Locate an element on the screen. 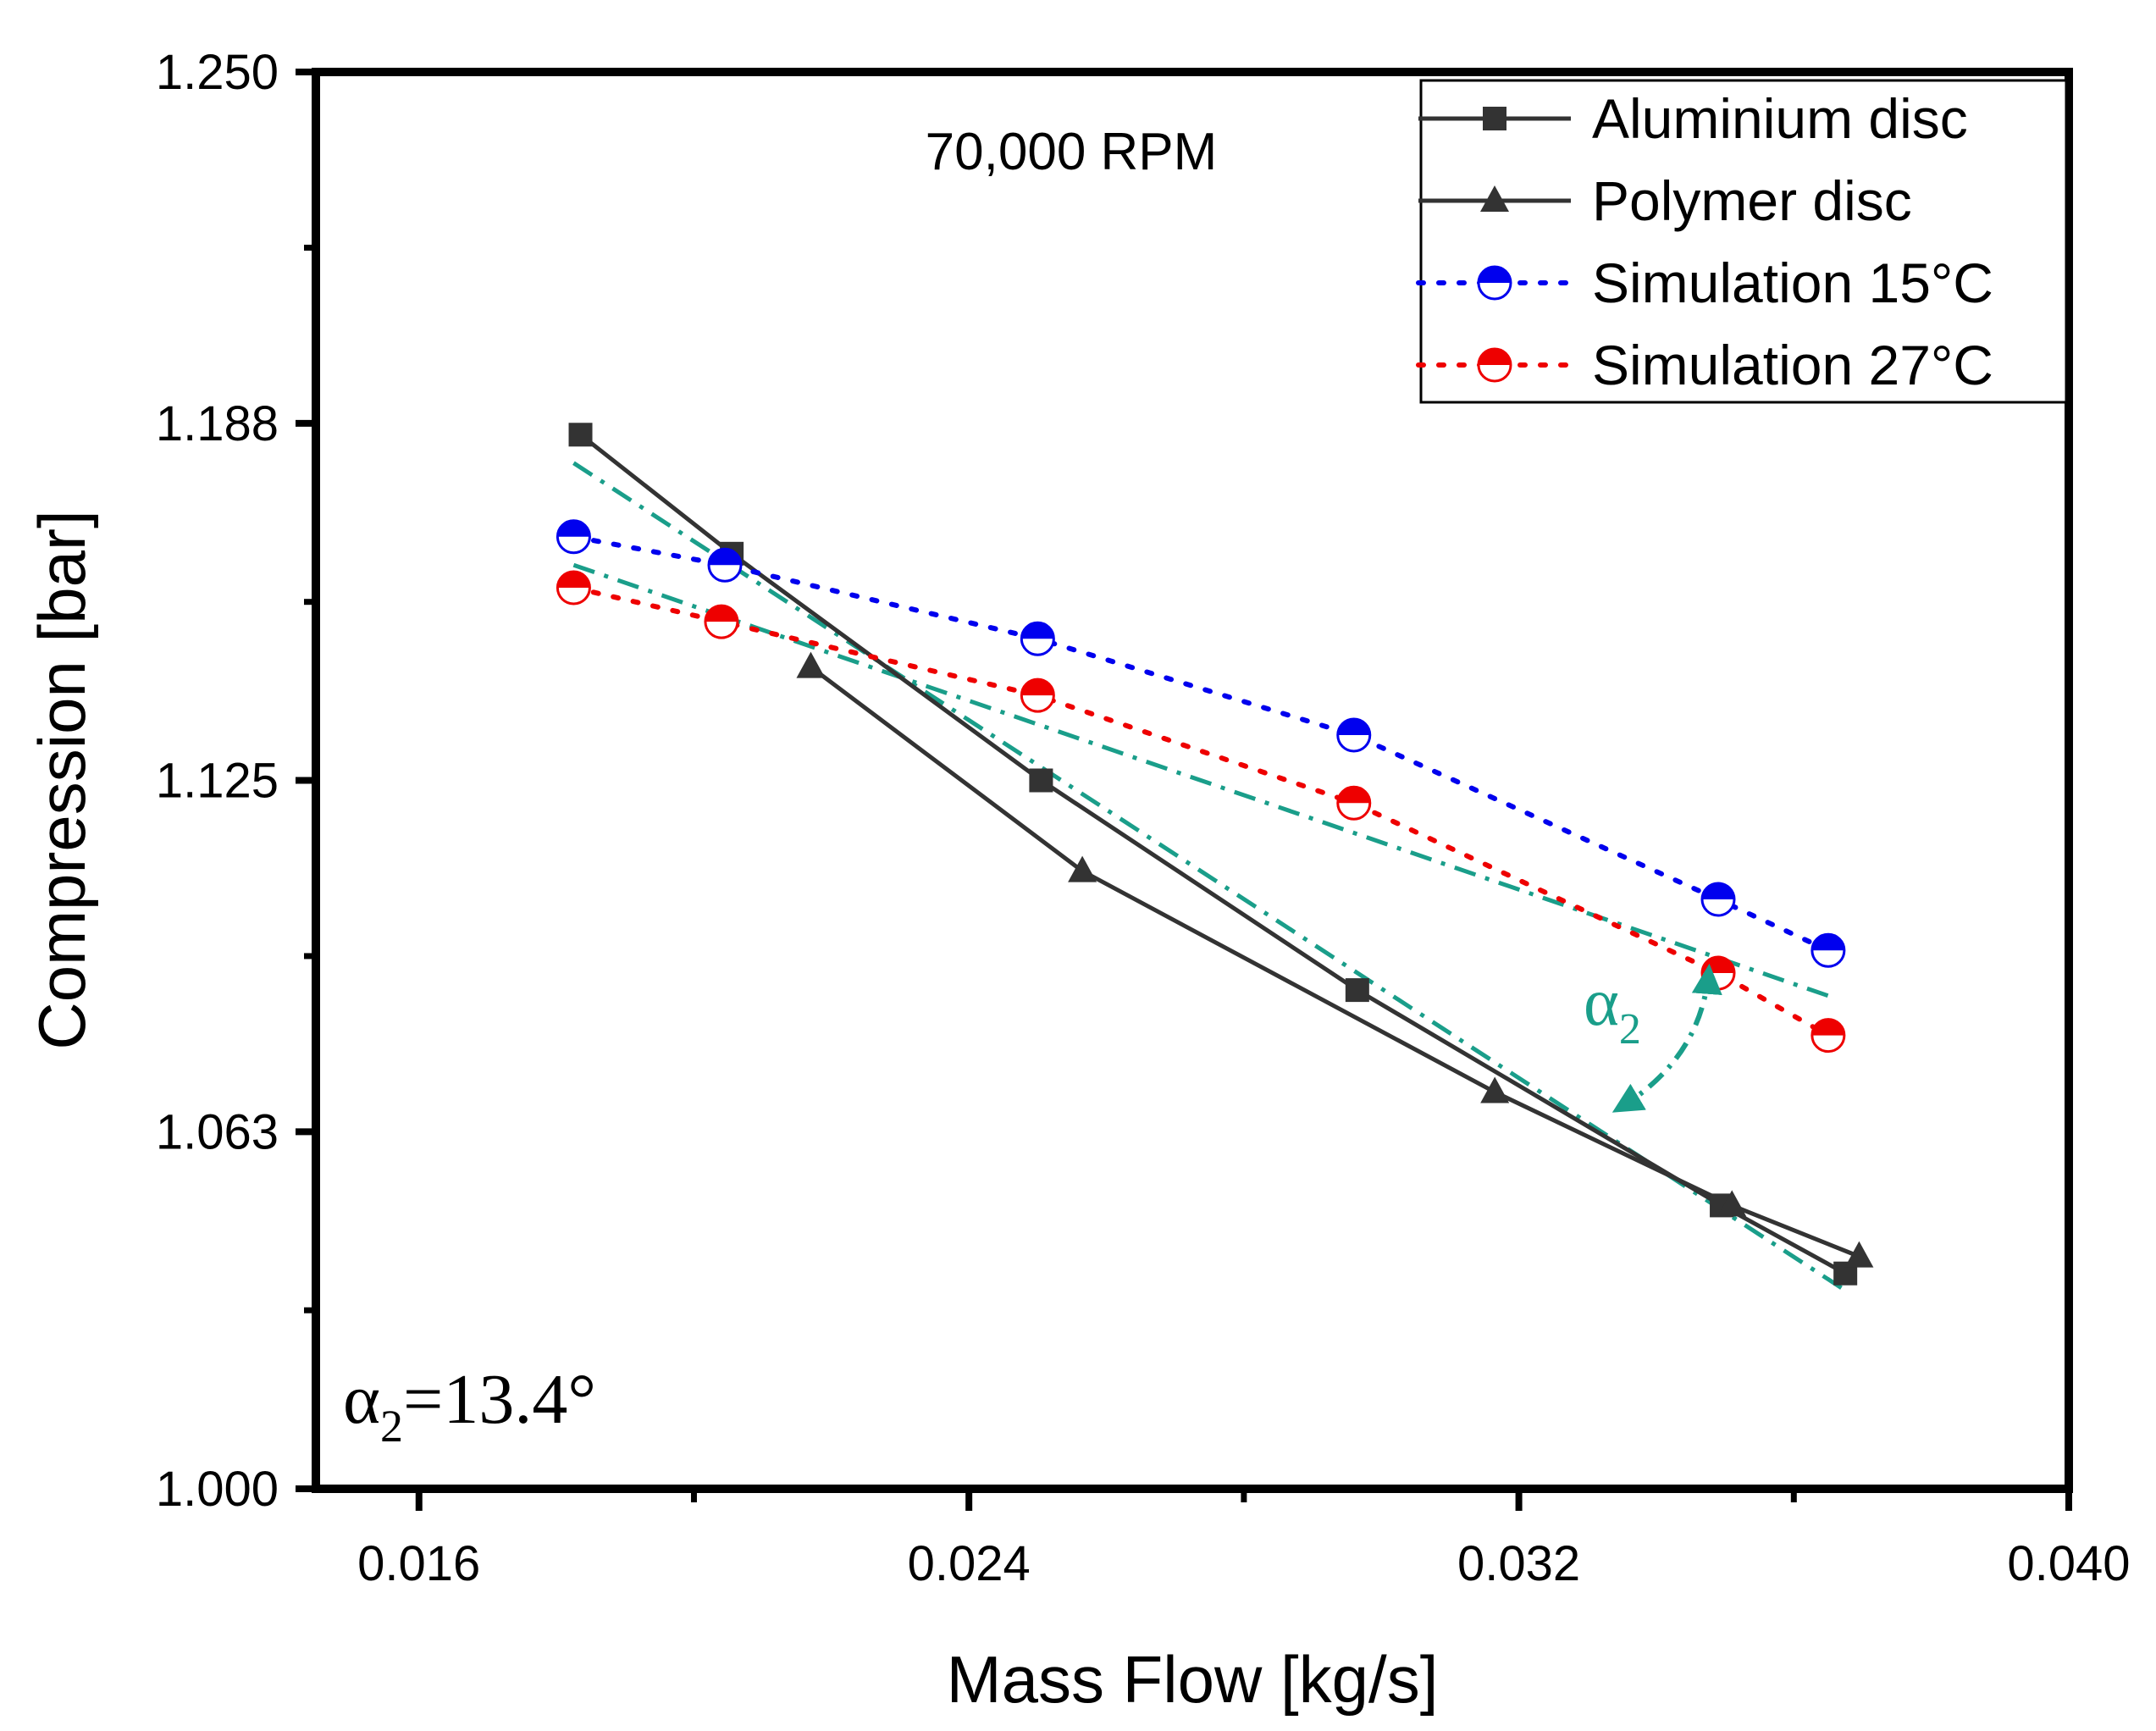  y-tick-label: 1.125 is located at coordinates (217, 782).